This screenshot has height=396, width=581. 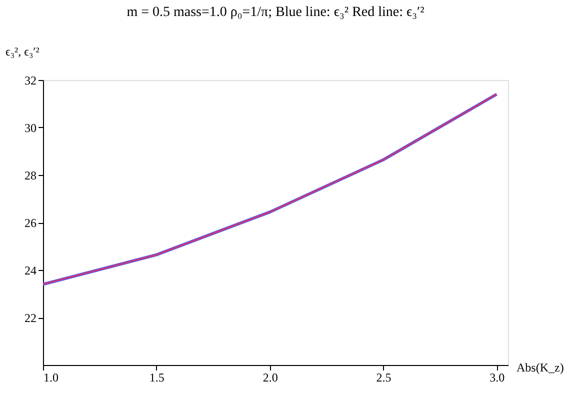 What do you see at coordinates (30, 81) in the screenshot?
I see `y-tick-label: 32` at bounding box center [30, 81].